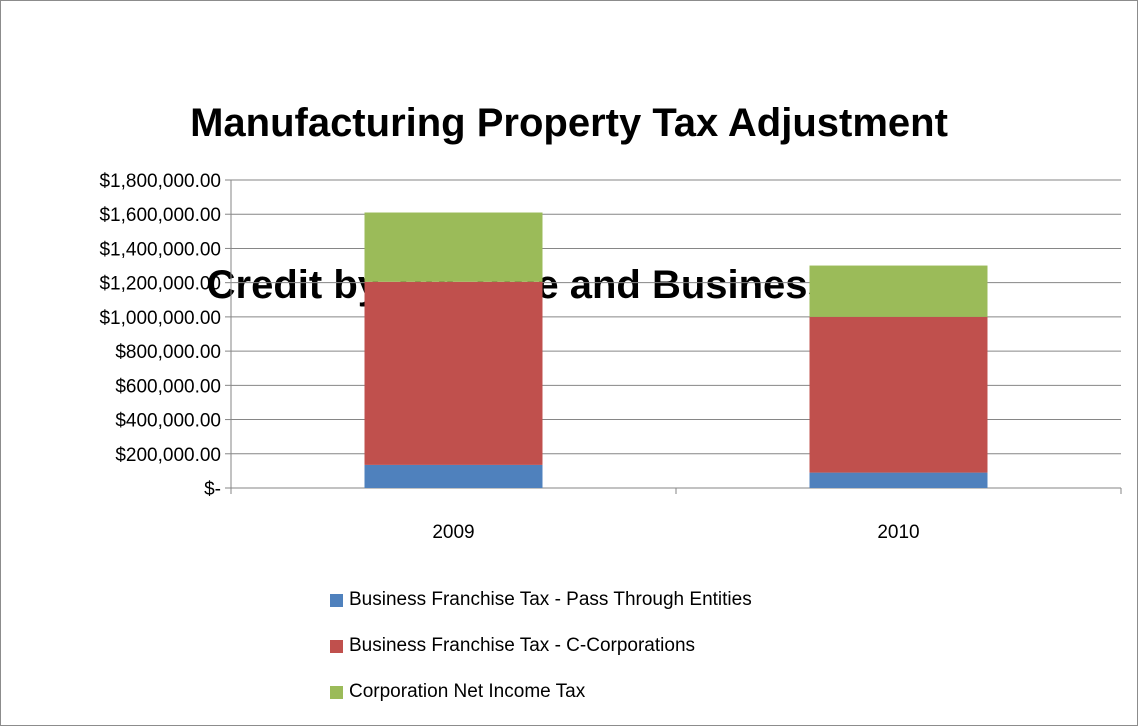 The height and width of the screenshot is (726, 1138). What do you see at coordinates (453, 373) in the screenshot?
I see `bar-1-2009` at bounding box center [453, 373].